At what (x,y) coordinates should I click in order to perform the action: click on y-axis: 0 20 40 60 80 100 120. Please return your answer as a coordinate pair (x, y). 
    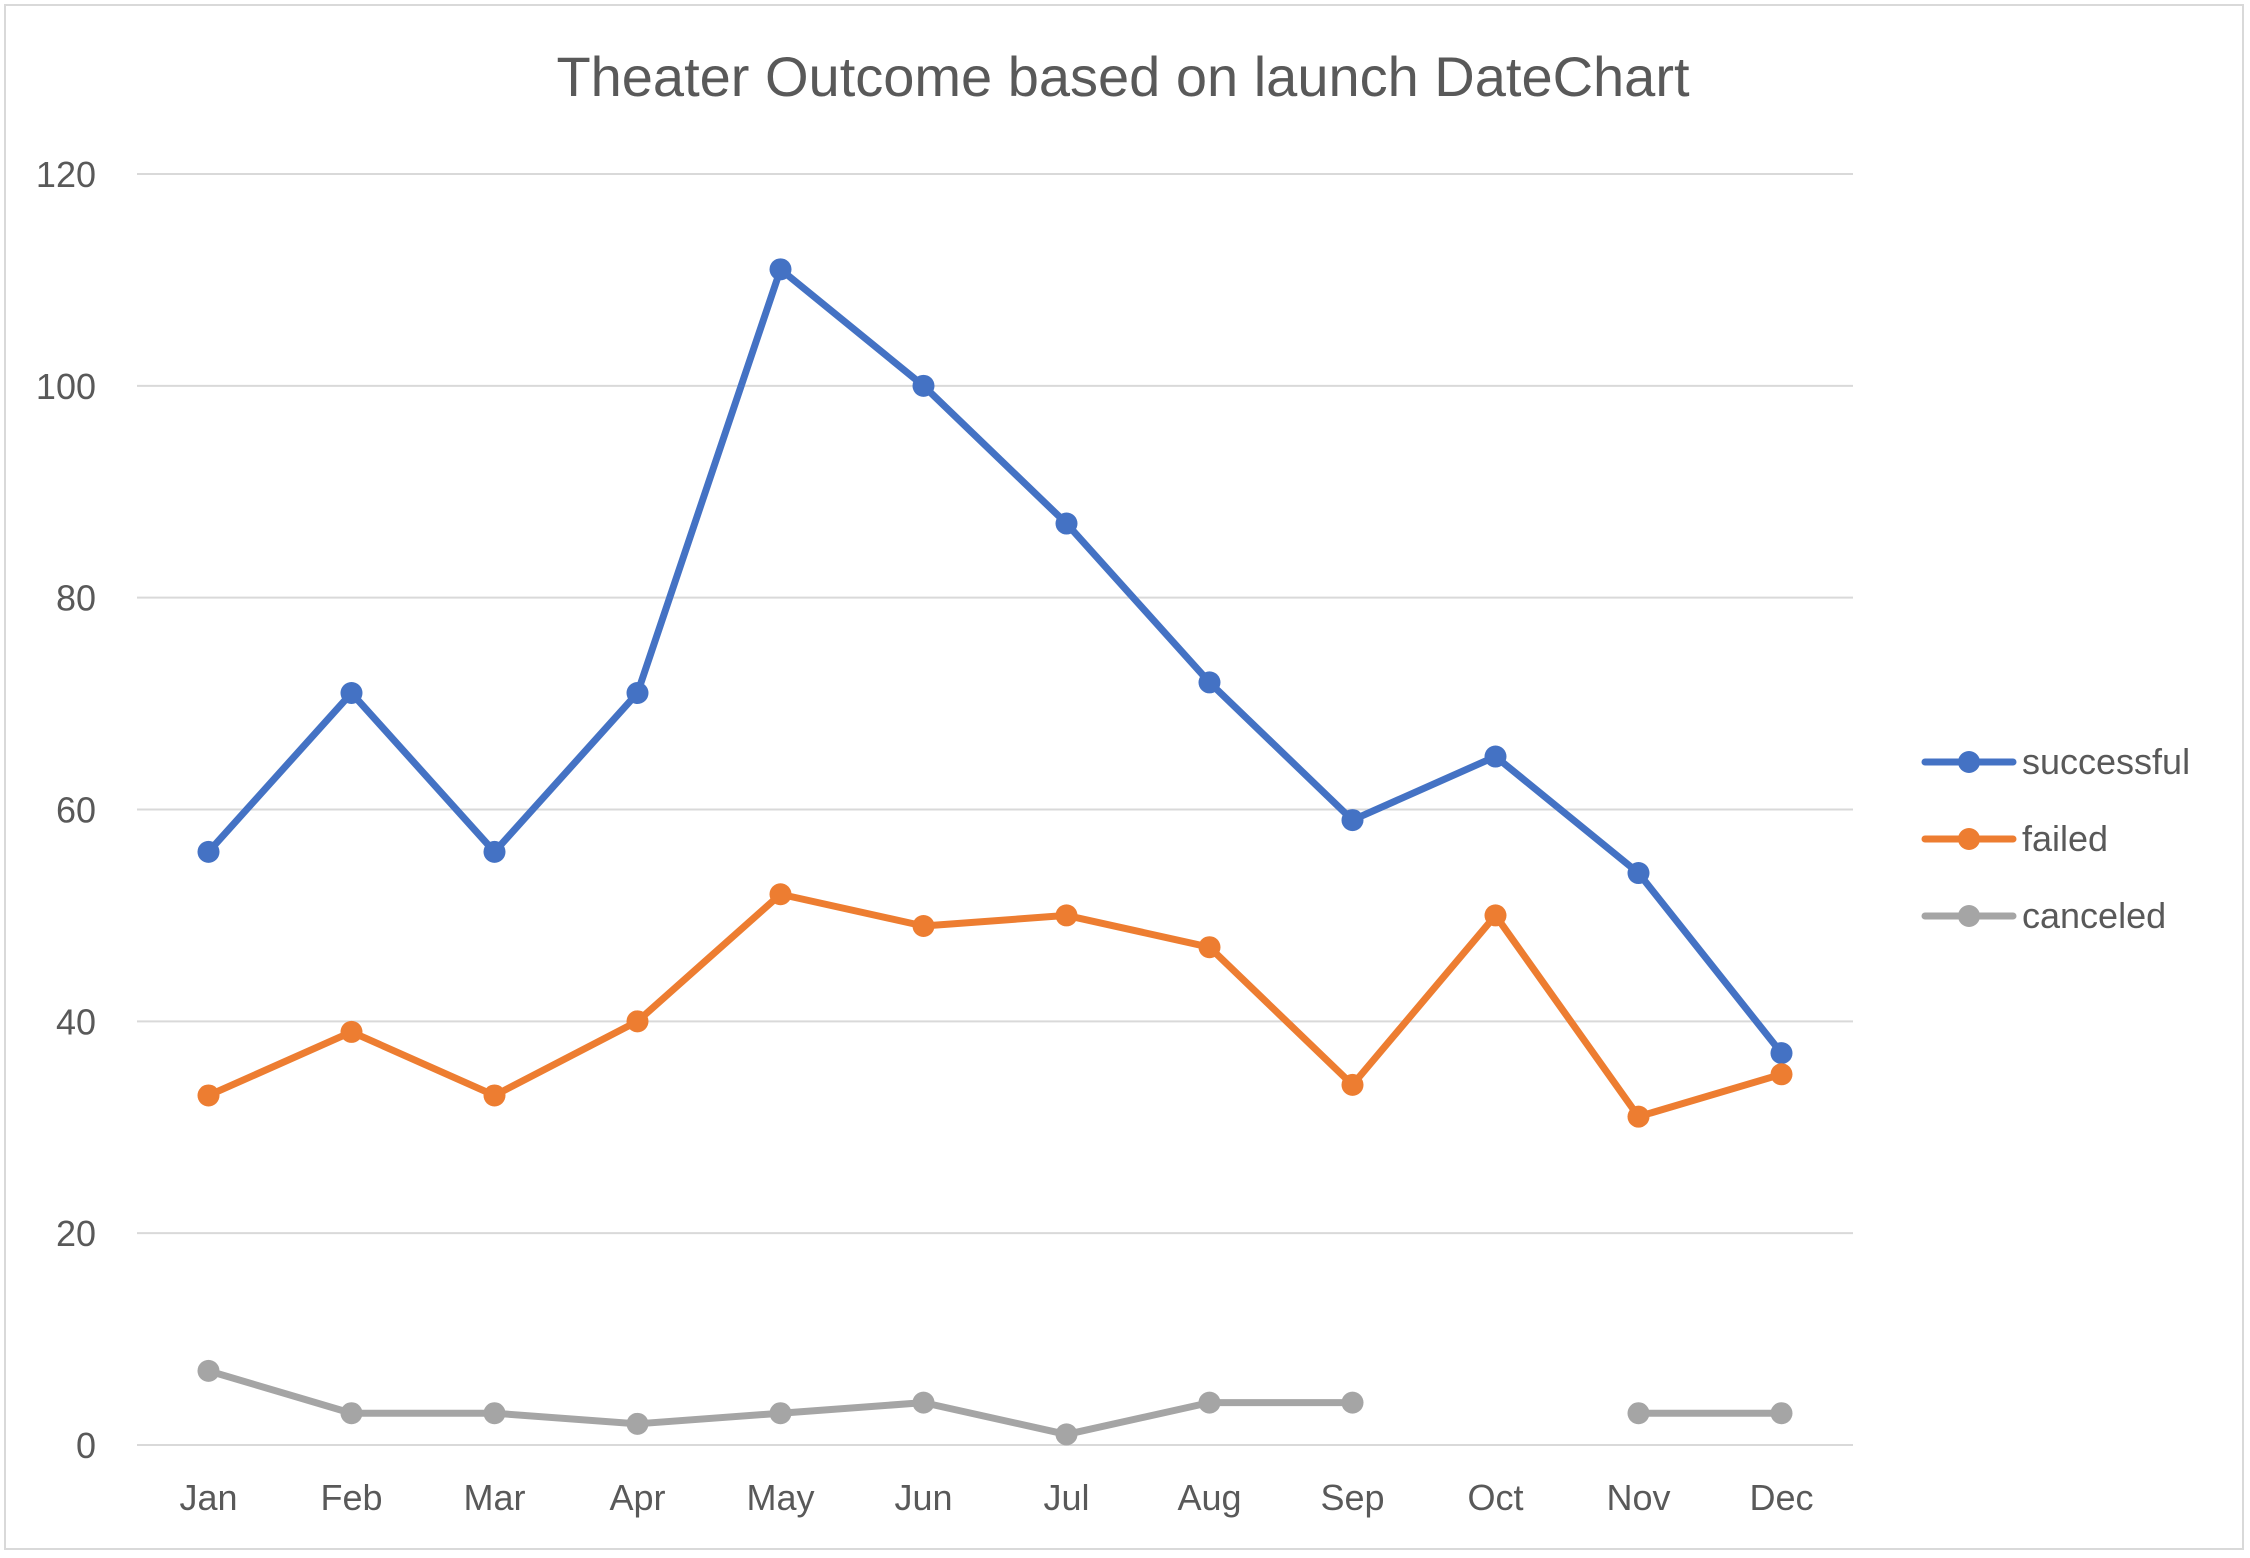
    Looking at the image, I should click on (66, 810).